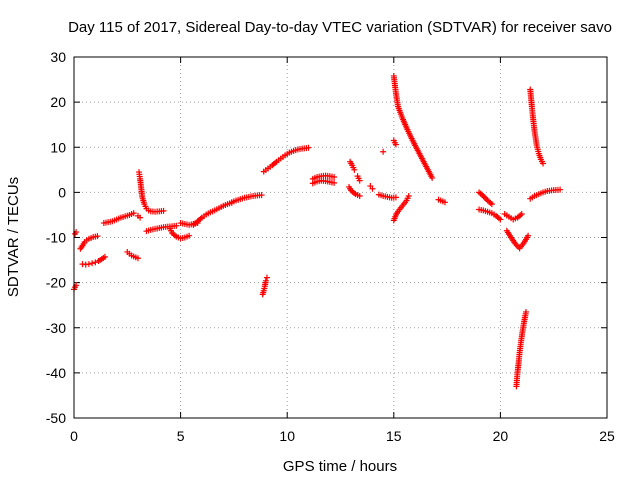 The height and width of the screenshot is (480, 640). I want to click on x-axis-label: GPS time / hours, so click(340, 466).